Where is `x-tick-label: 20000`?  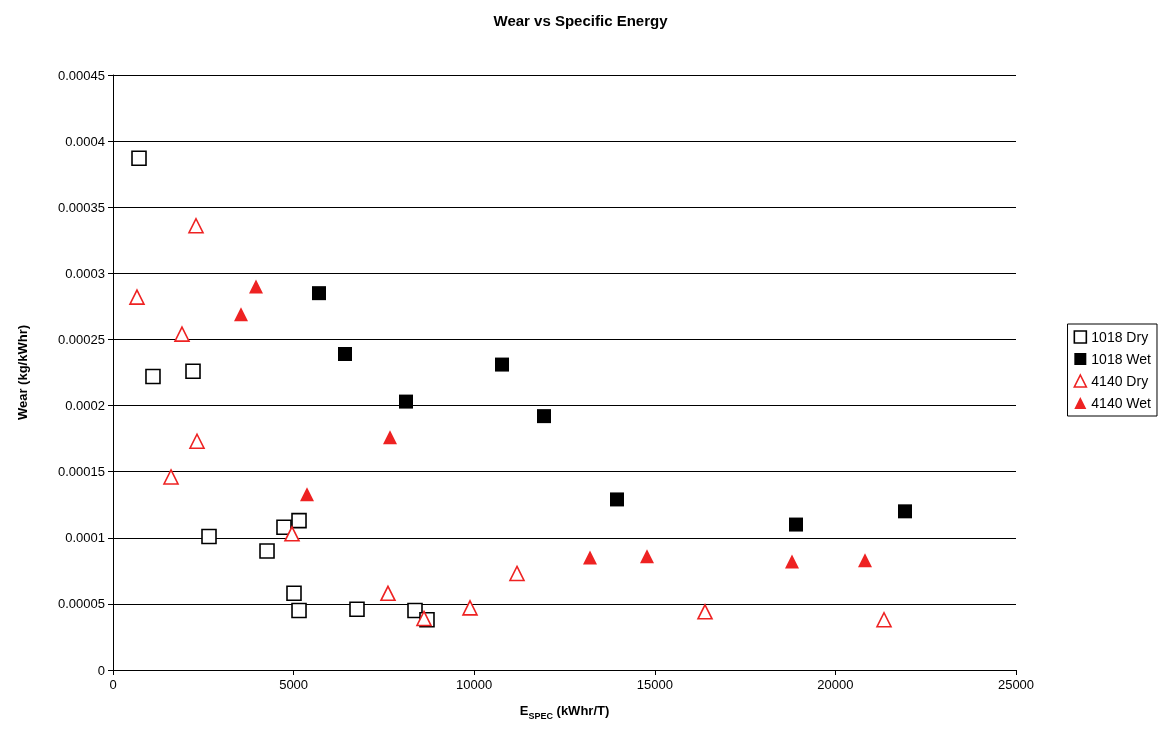
x-tick-label: 20000 is located at coordinates (835, 684).